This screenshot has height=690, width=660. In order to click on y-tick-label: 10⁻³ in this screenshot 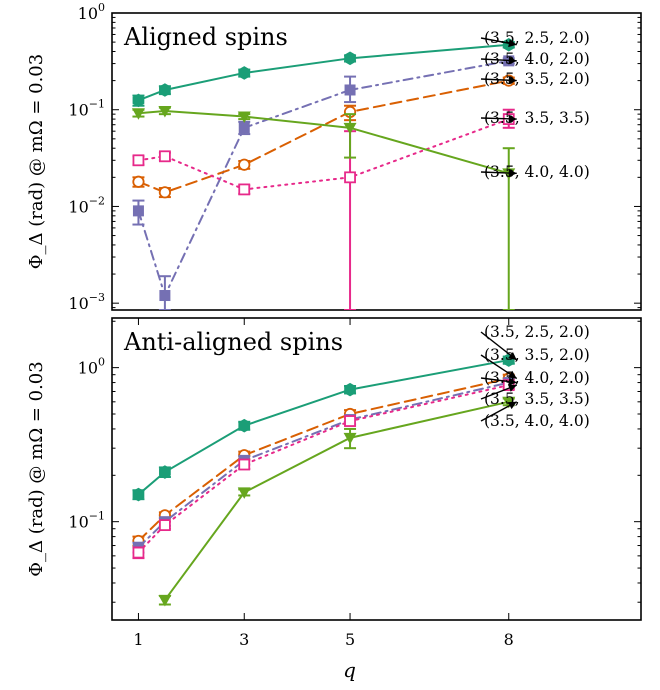, I will do `click(86, 302)`.